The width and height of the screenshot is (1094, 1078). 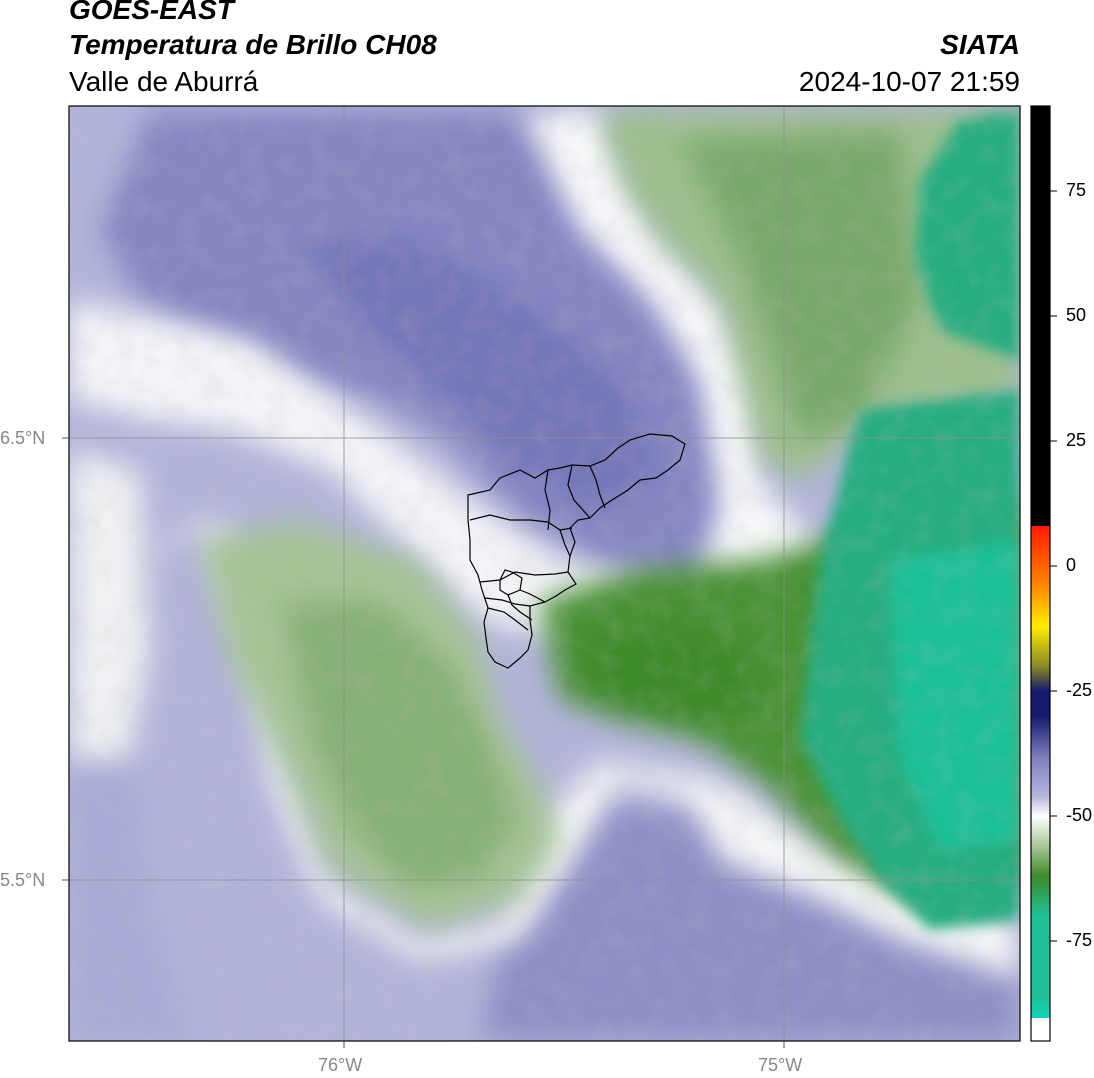 I want to click on lon-label-76: 76°W, so click(x=340, y=1065).